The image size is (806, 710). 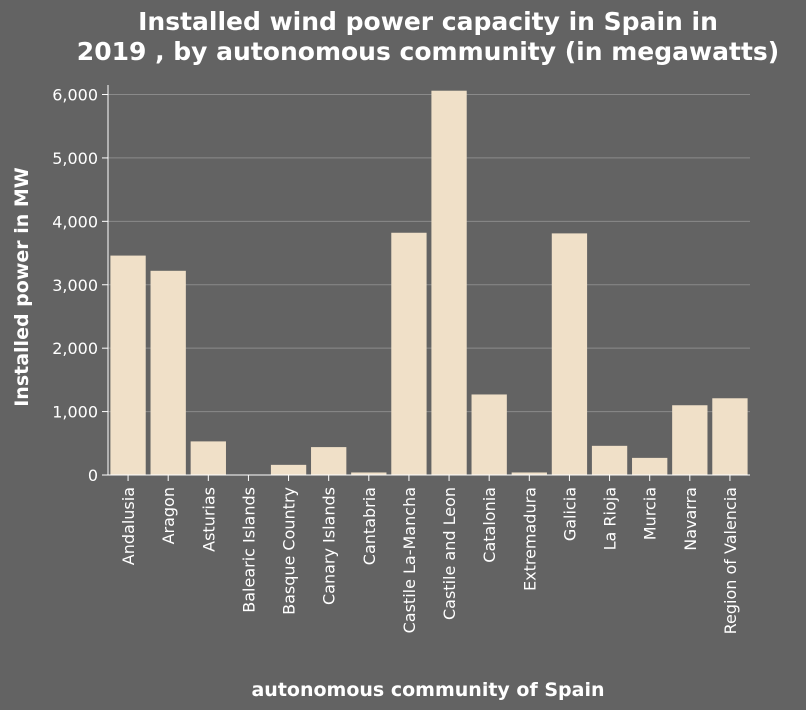 What do you see at coordinates (248, 550) in the screenshot?
I see `x-tick-label: Balearic Islands` at bounding box center [248, 550].